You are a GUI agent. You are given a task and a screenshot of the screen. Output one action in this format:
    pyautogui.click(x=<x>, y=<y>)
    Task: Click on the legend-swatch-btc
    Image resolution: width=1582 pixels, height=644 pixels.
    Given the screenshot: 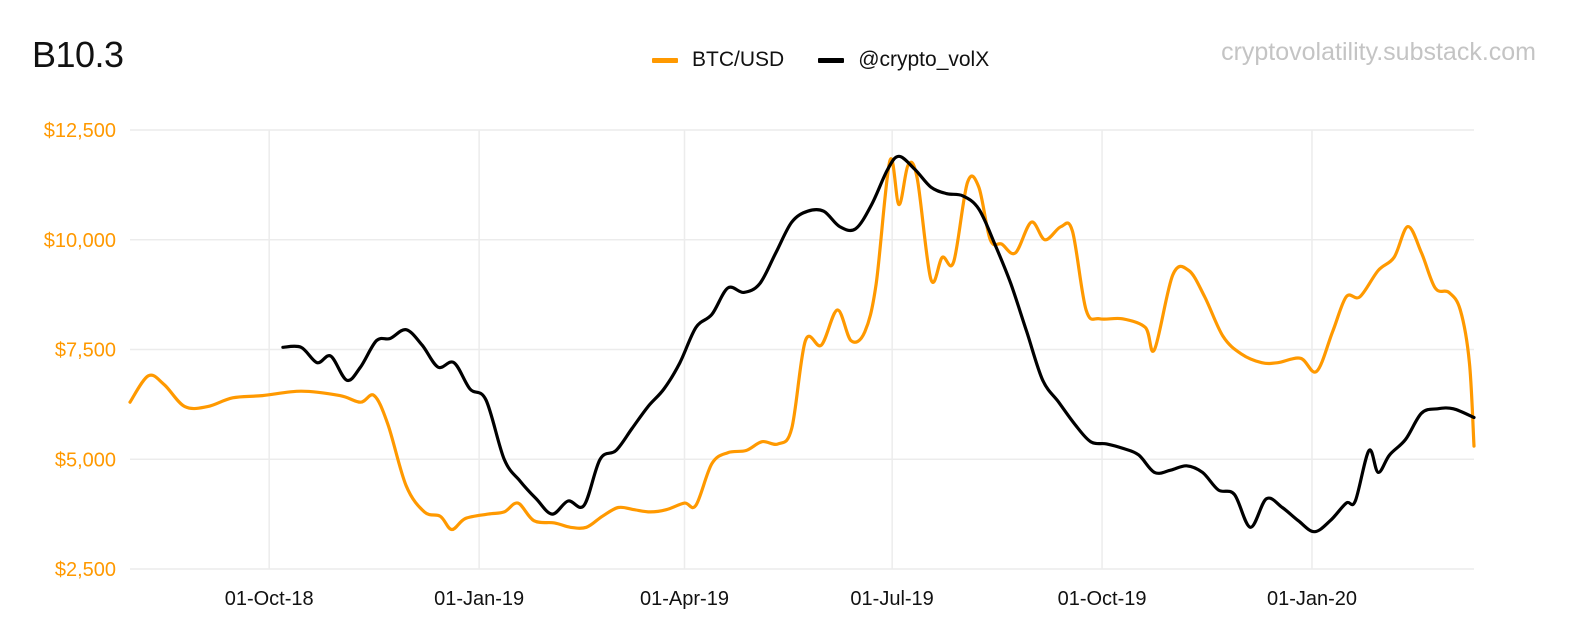 What is the action you would take?
    pyautogui.click(x=665, y=60)
    